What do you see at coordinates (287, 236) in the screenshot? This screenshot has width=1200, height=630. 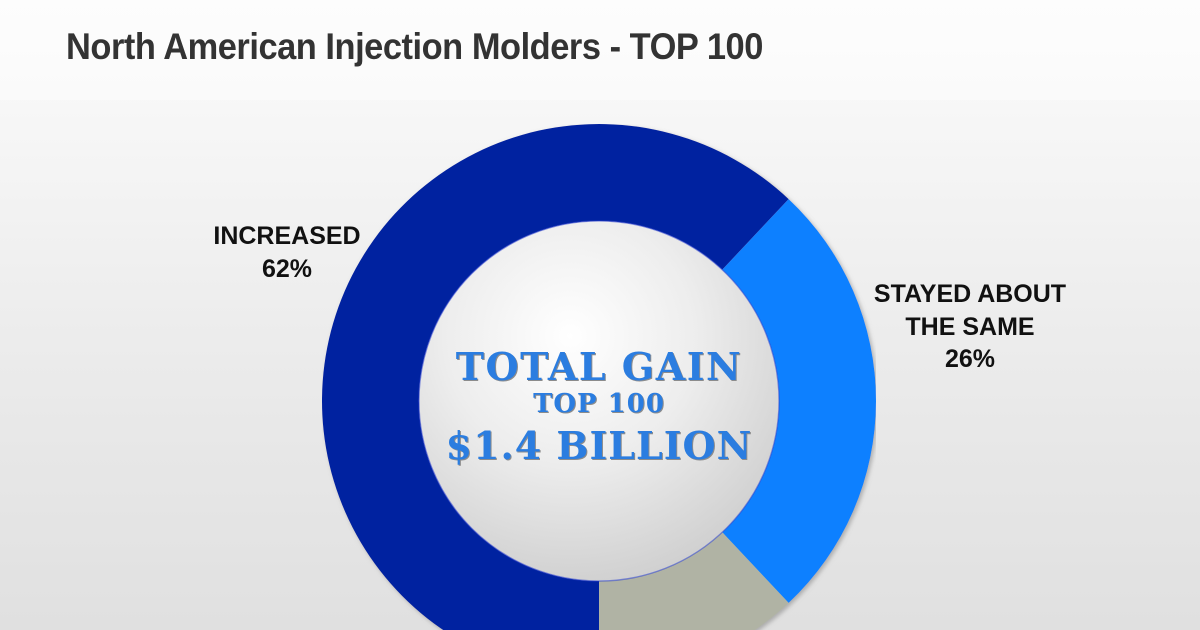 I see `label-increased-name: INCREASED` at bounding box center [287, 236].